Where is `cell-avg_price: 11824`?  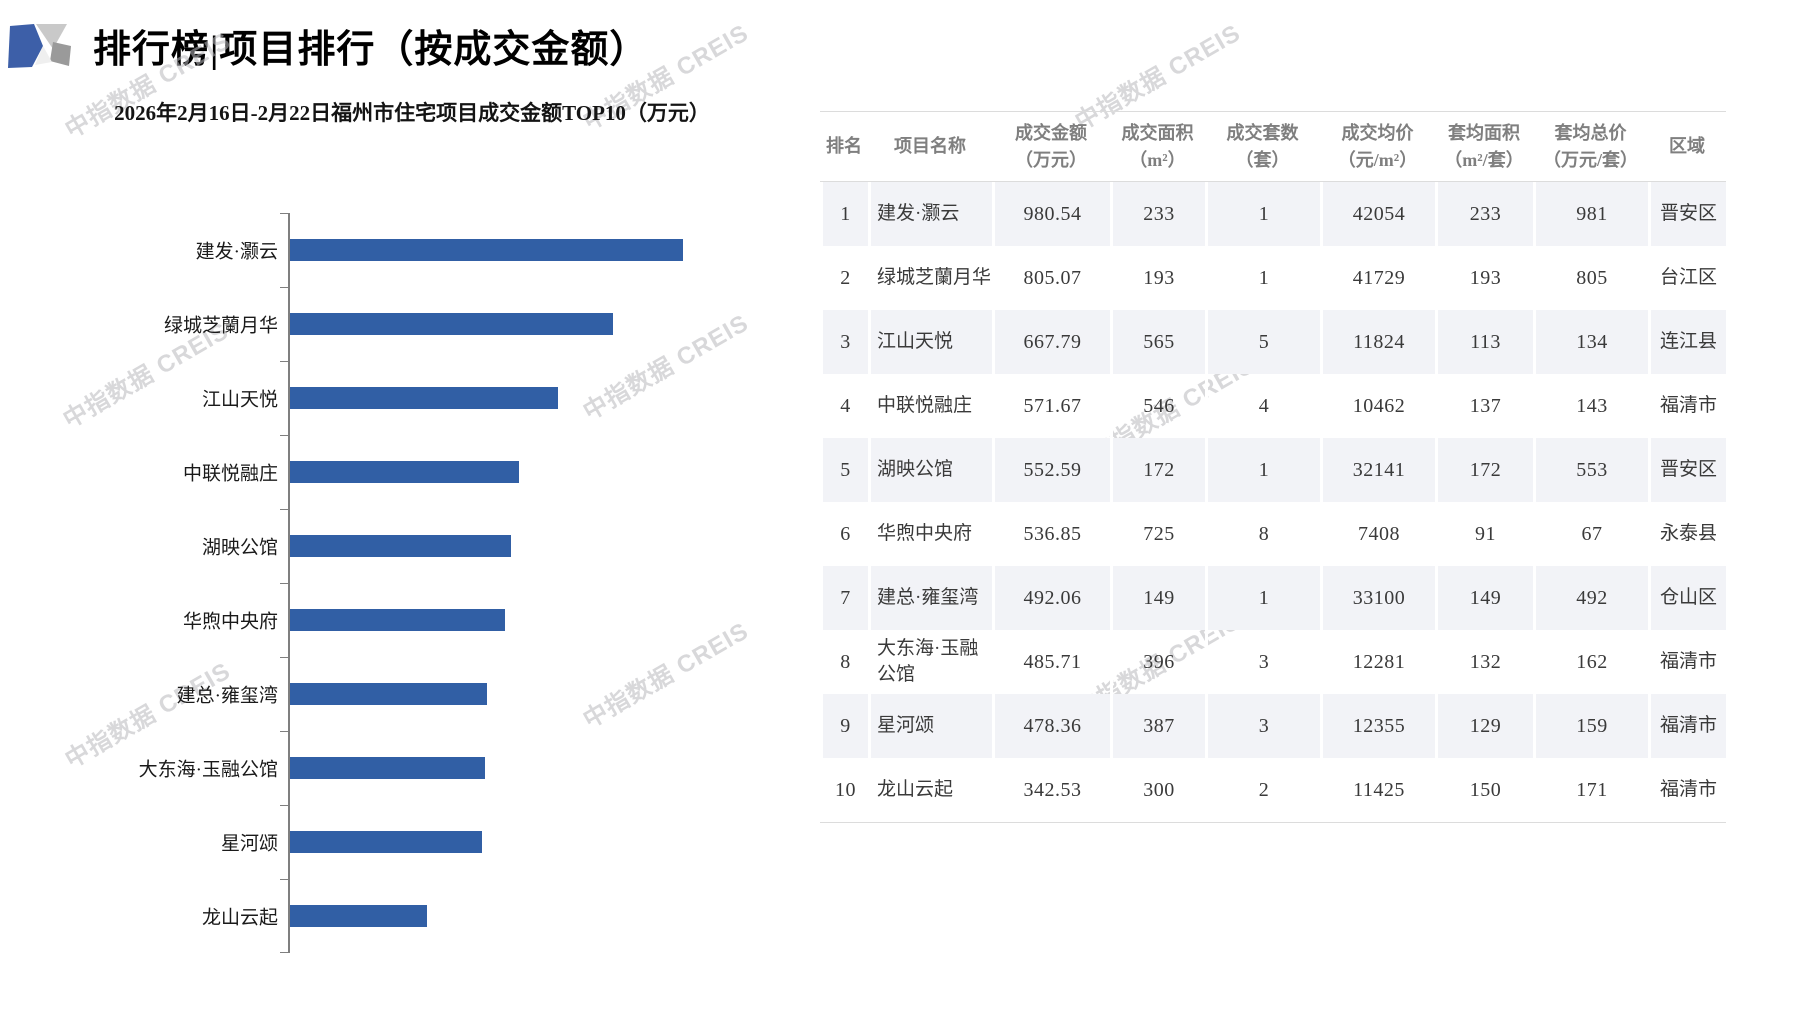
cell-avg_price: 11824 is located at coordinates (1379, 342).